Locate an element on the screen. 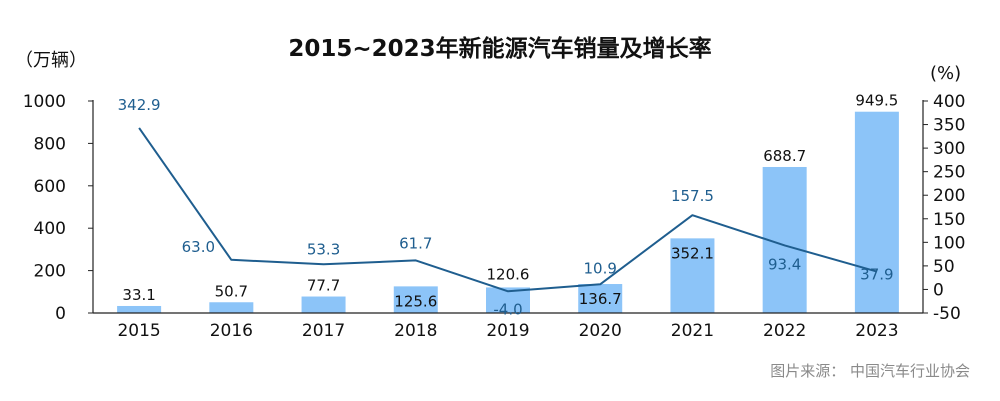 The height and width of the screenshot is (401, 1000). right-tick-label: 50 is located at coordinates (944, 267).